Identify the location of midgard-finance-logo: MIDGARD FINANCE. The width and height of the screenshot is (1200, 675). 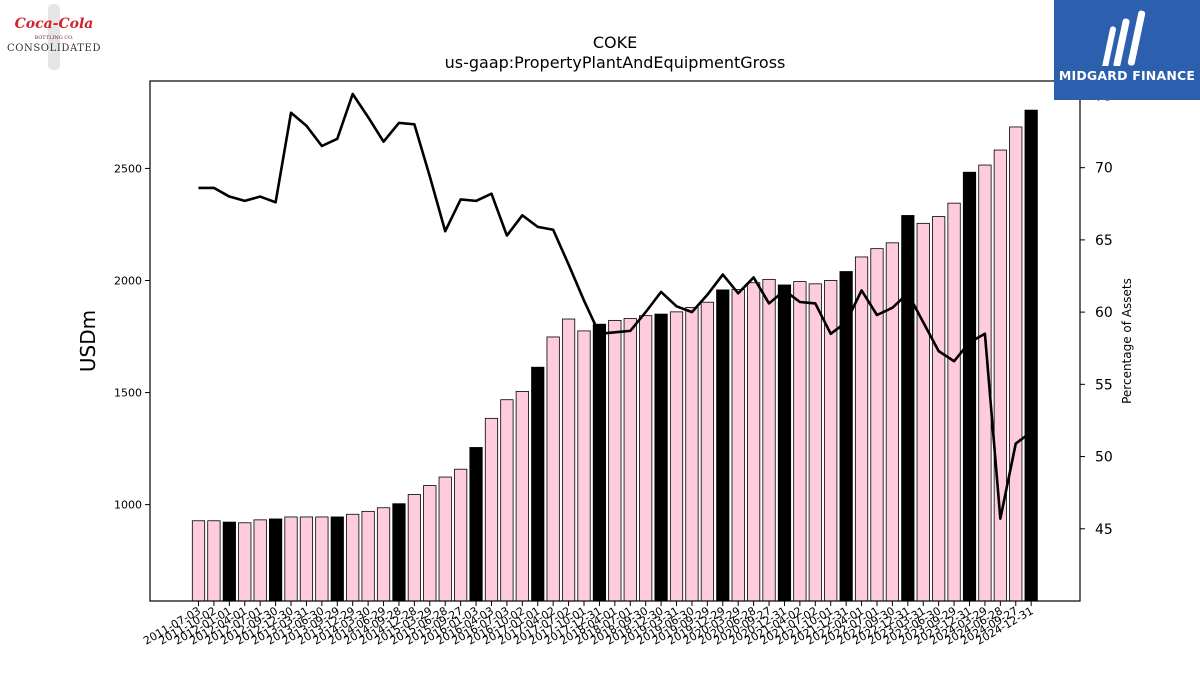
(1127, 50).